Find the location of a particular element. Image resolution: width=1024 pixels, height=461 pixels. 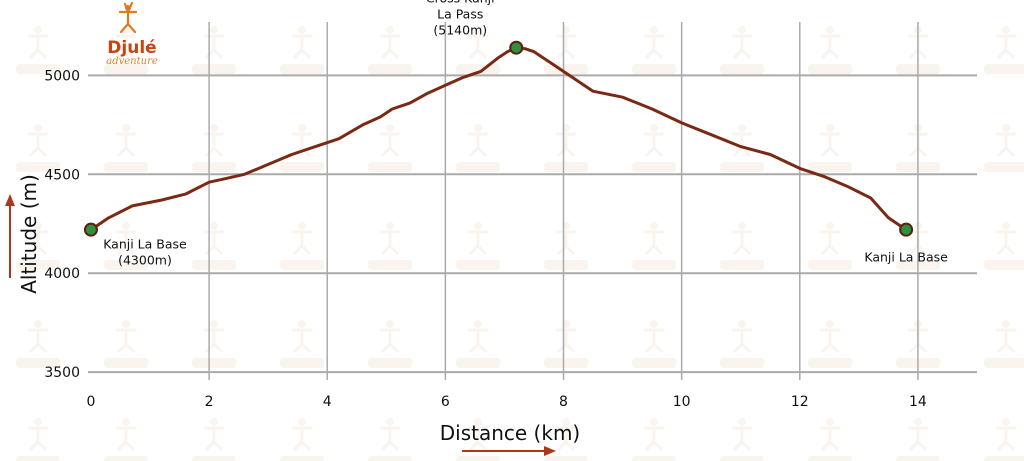

x-tick-label: 14 is located at coordinates (918, 402).